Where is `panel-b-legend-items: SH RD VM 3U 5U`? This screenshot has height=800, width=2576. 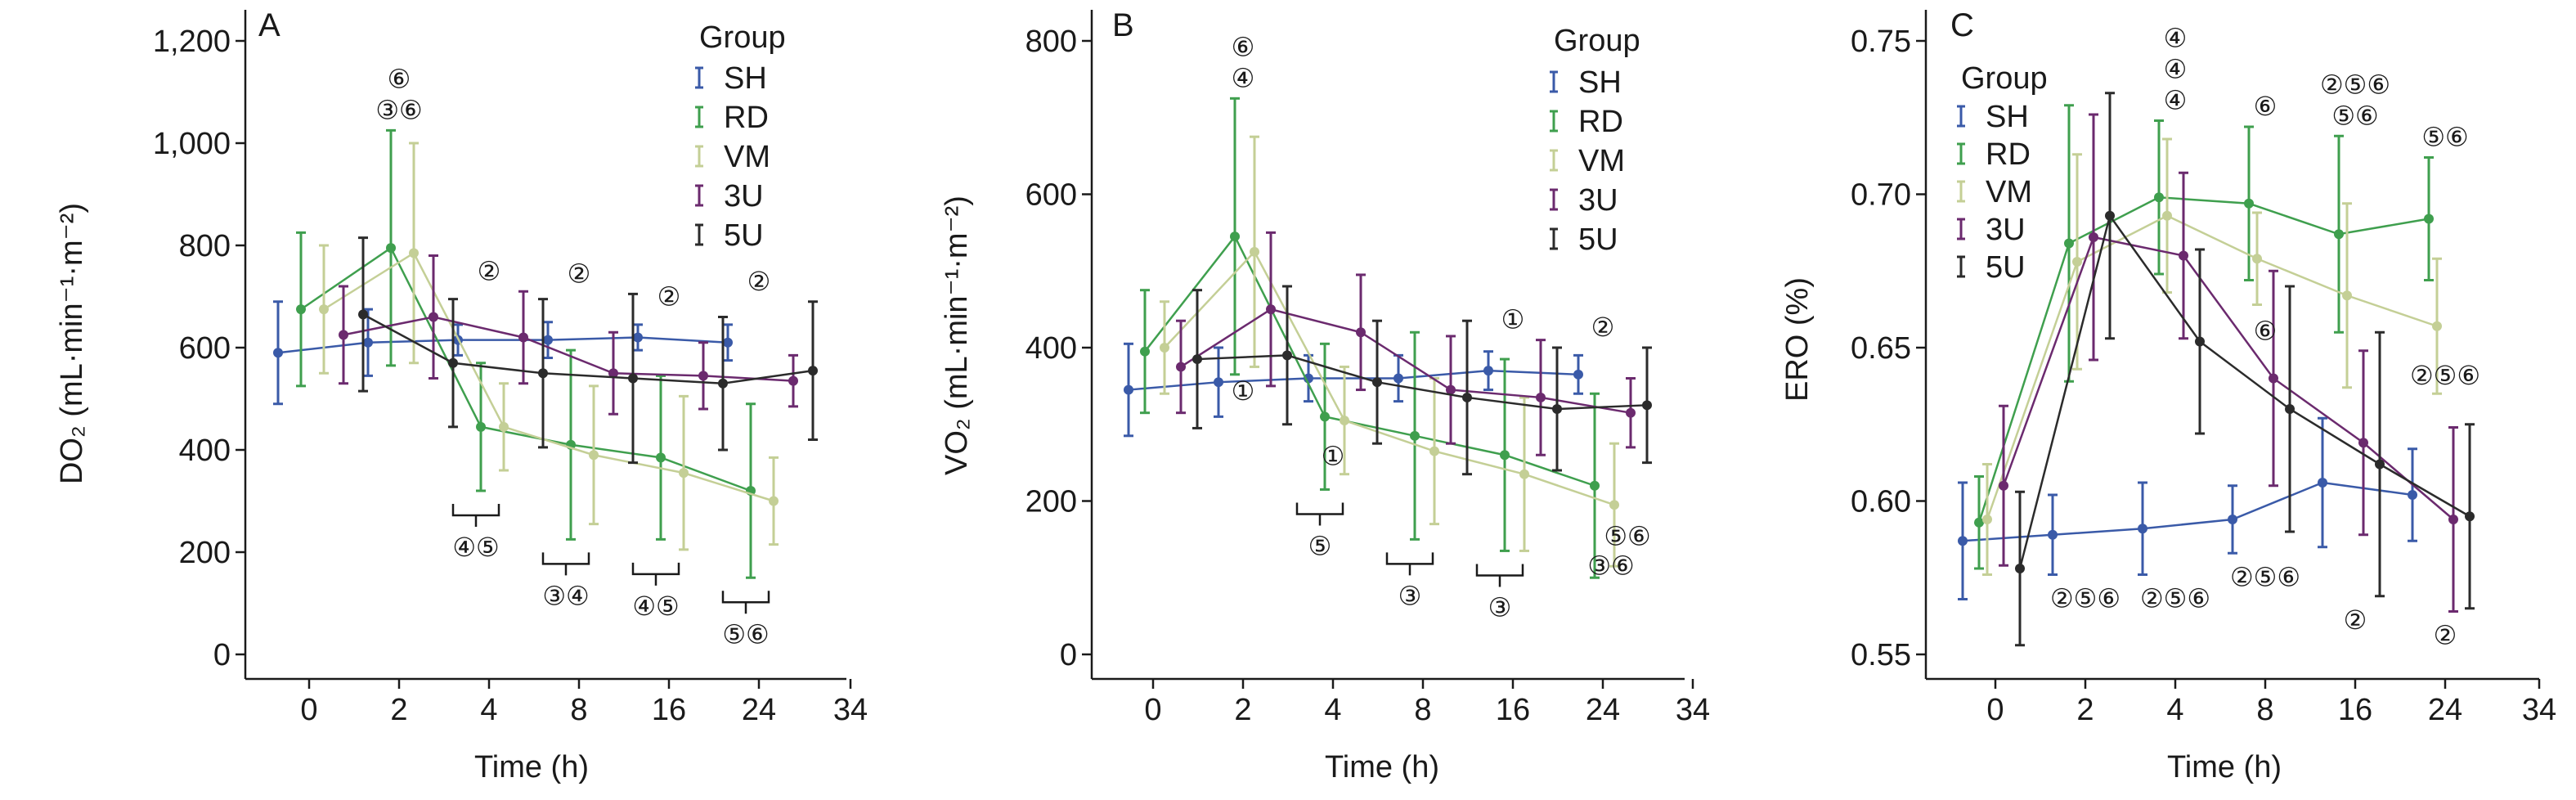 panel-b-legend-items: SH RD VM 3U 5U is located at coordinates (1587, 161).